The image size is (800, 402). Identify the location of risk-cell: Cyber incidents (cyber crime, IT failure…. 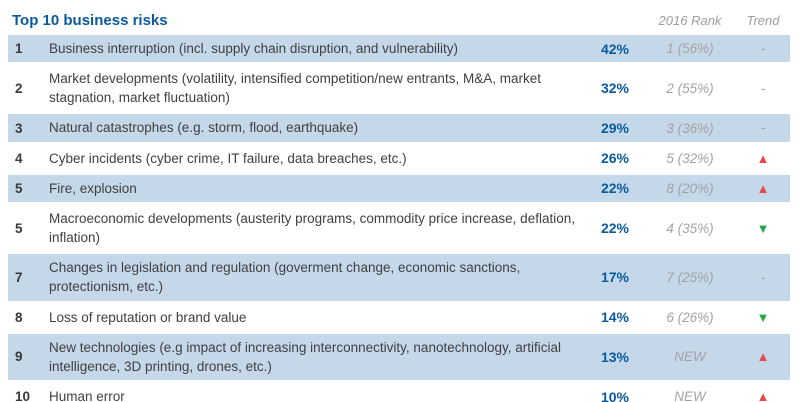
(228, 158).